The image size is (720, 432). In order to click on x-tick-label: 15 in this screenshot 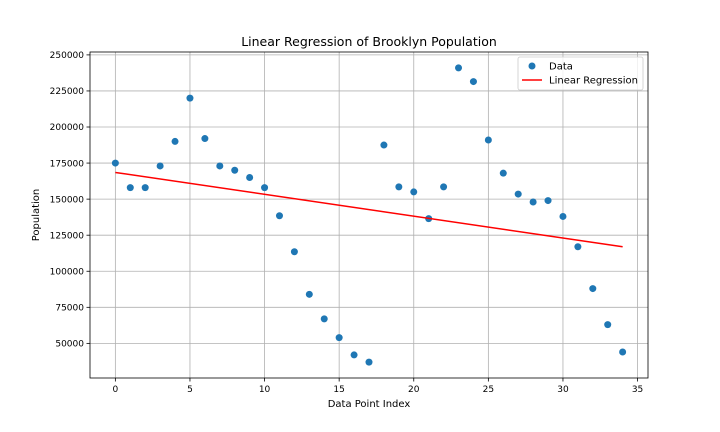, I will do `click(338, 390)`.